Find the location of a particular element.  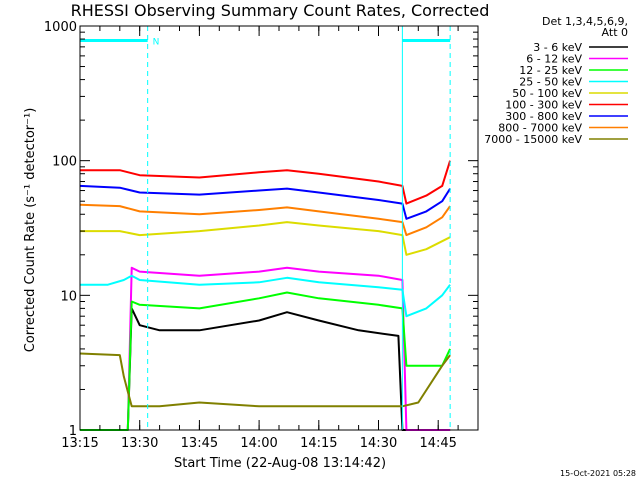

y-tick-label: 1 is located at coordinates (73, 431).